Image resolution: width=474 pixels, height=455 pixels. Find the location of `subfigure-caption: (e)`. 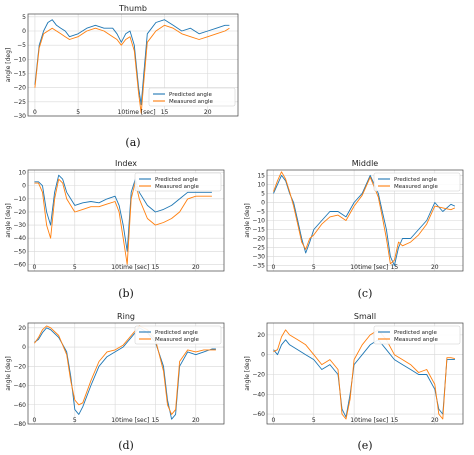

subfigure-caption: (e) is located at coordinates (364, 445).